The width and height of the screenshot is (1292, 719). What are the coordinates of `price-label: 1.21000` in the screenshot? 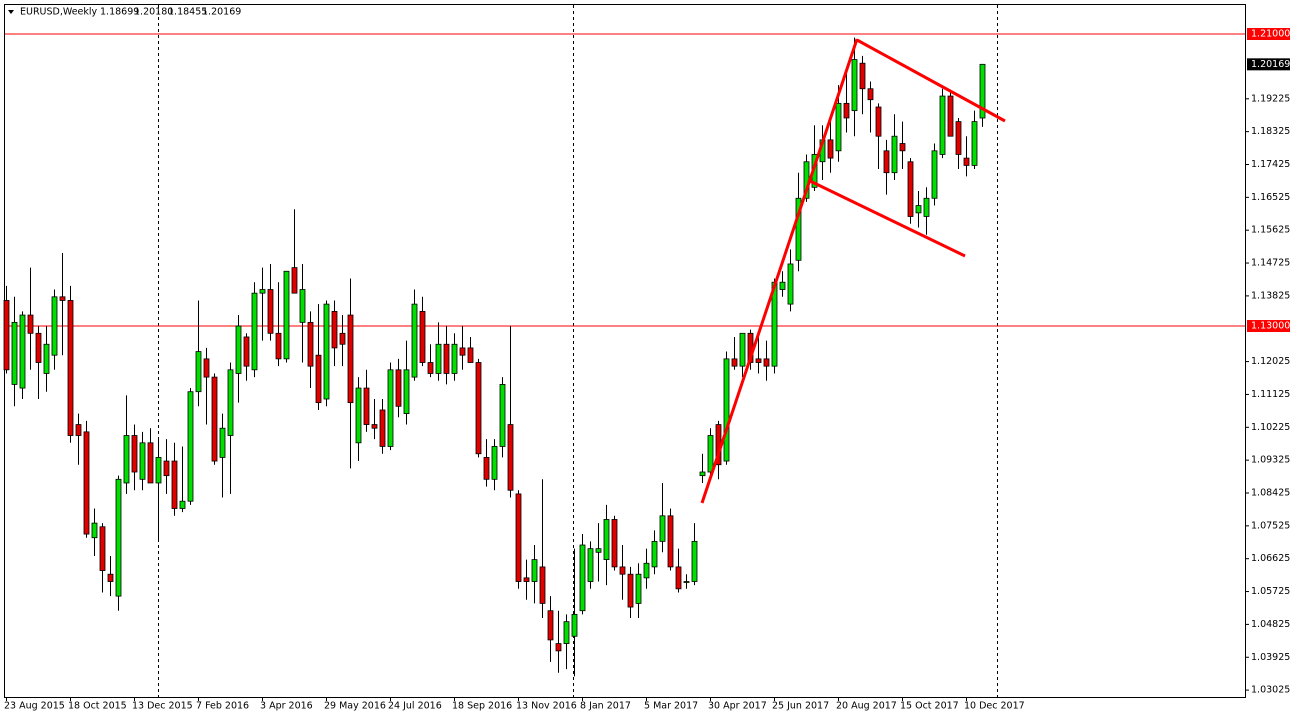 It's located at (1270, 34).